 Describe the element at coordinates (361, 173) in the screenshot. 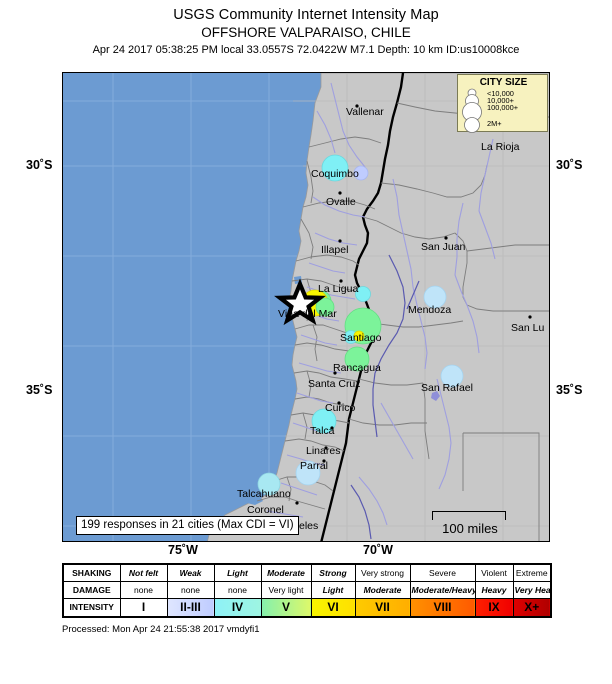

I see `response-circle-coquimbo-inland` at that location.